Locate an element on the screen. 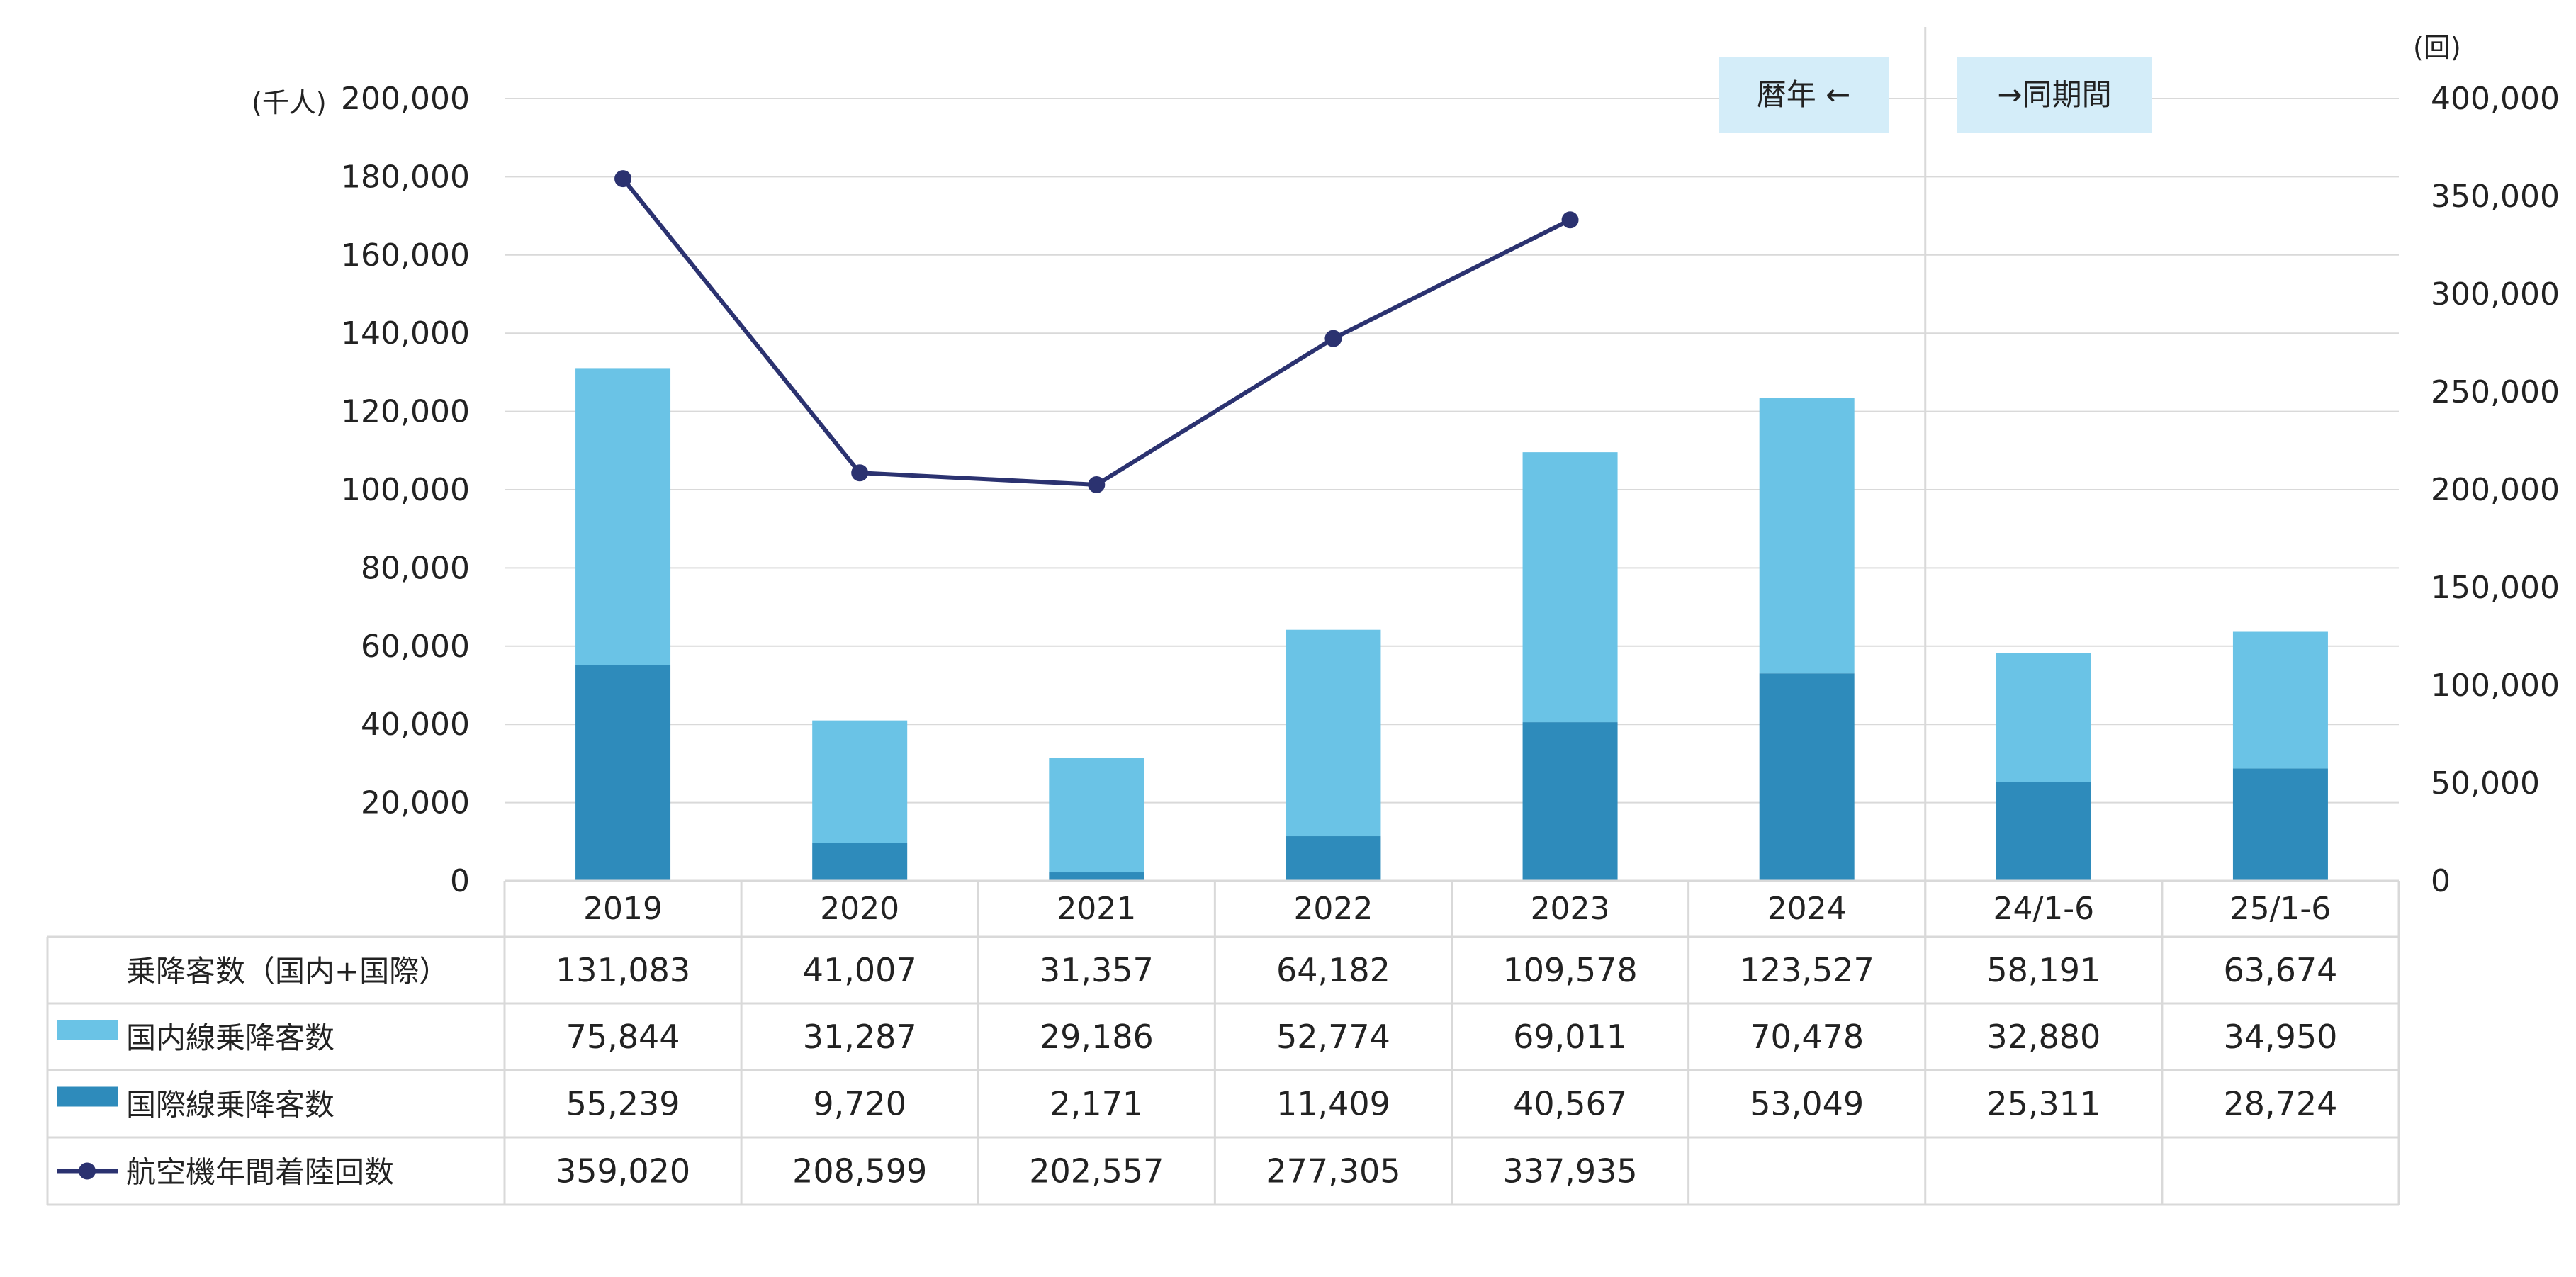  table-value-landings: 337,935 is located at coordinates (1570, 1171).